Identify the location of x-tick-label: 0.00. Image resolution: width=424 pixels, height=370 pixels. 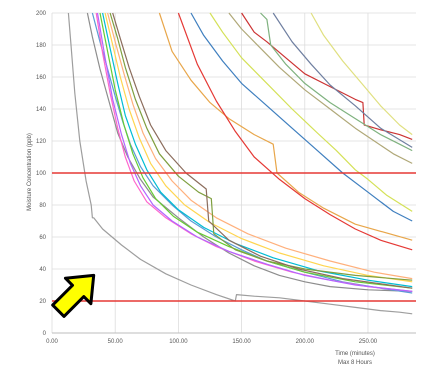
(52, 342).